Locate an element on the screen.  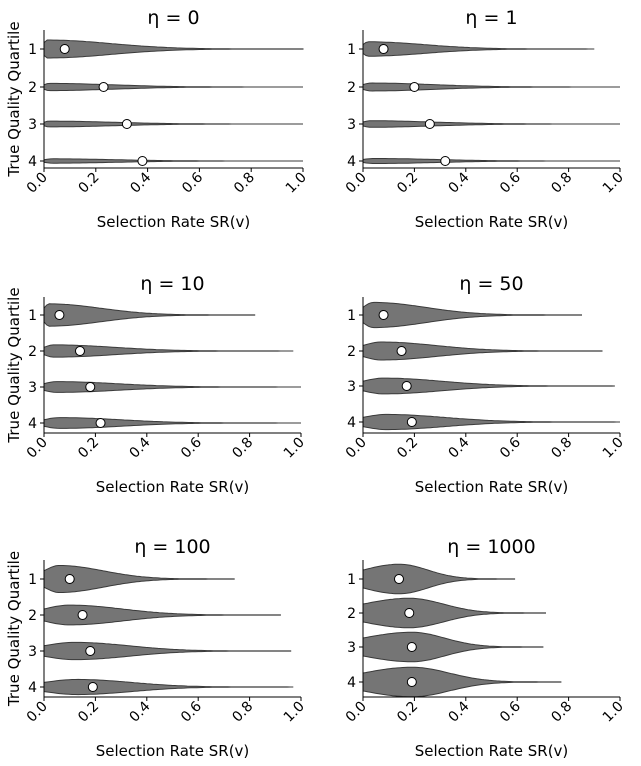
panel-title: η = 0 is located at coordinates (173, 18).